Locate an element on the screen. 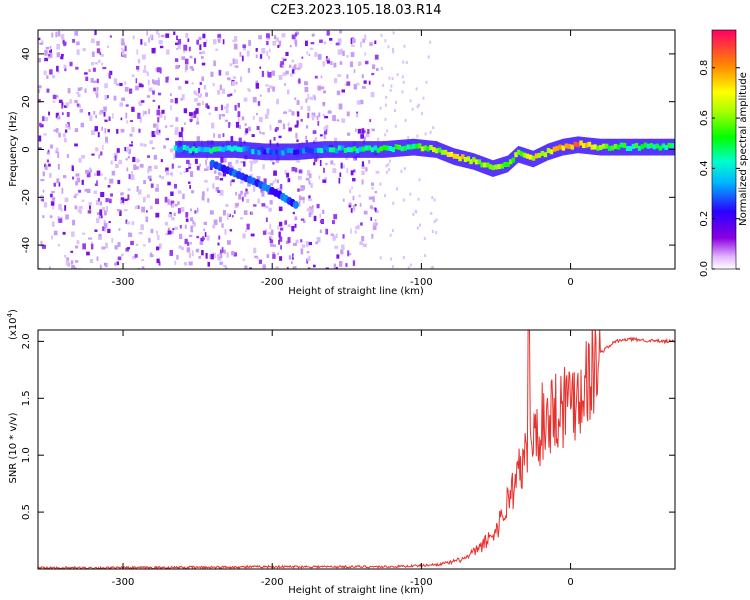 Image resolution: width=750 pixels, height=600 pixels. colorbar-gradient is located at coordinates (724, 149).